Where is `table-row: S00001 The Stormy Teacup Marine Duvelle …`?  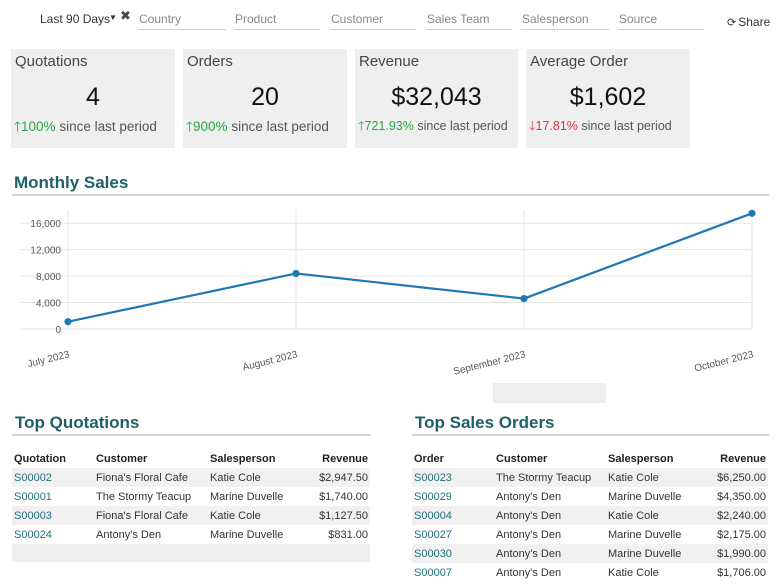
table-row: S00001 The Stormy Teacup Marine Duvelle … is located at coordinates (191, 496).